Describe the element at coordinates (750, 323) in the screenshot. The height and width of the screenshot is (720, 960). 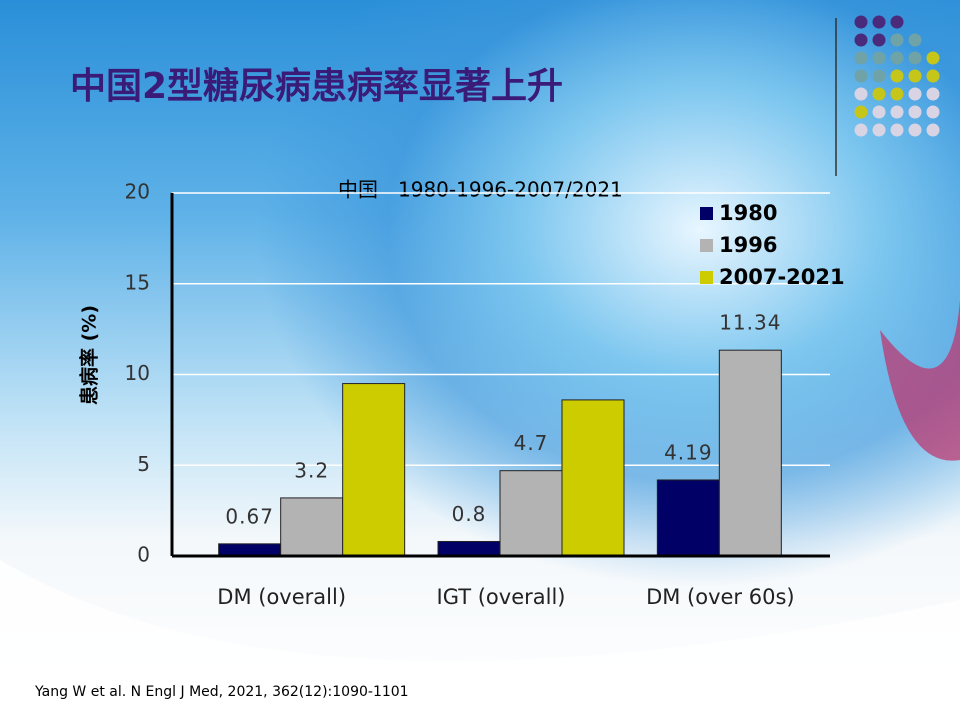
I see `value-label: 11.34` at that location.